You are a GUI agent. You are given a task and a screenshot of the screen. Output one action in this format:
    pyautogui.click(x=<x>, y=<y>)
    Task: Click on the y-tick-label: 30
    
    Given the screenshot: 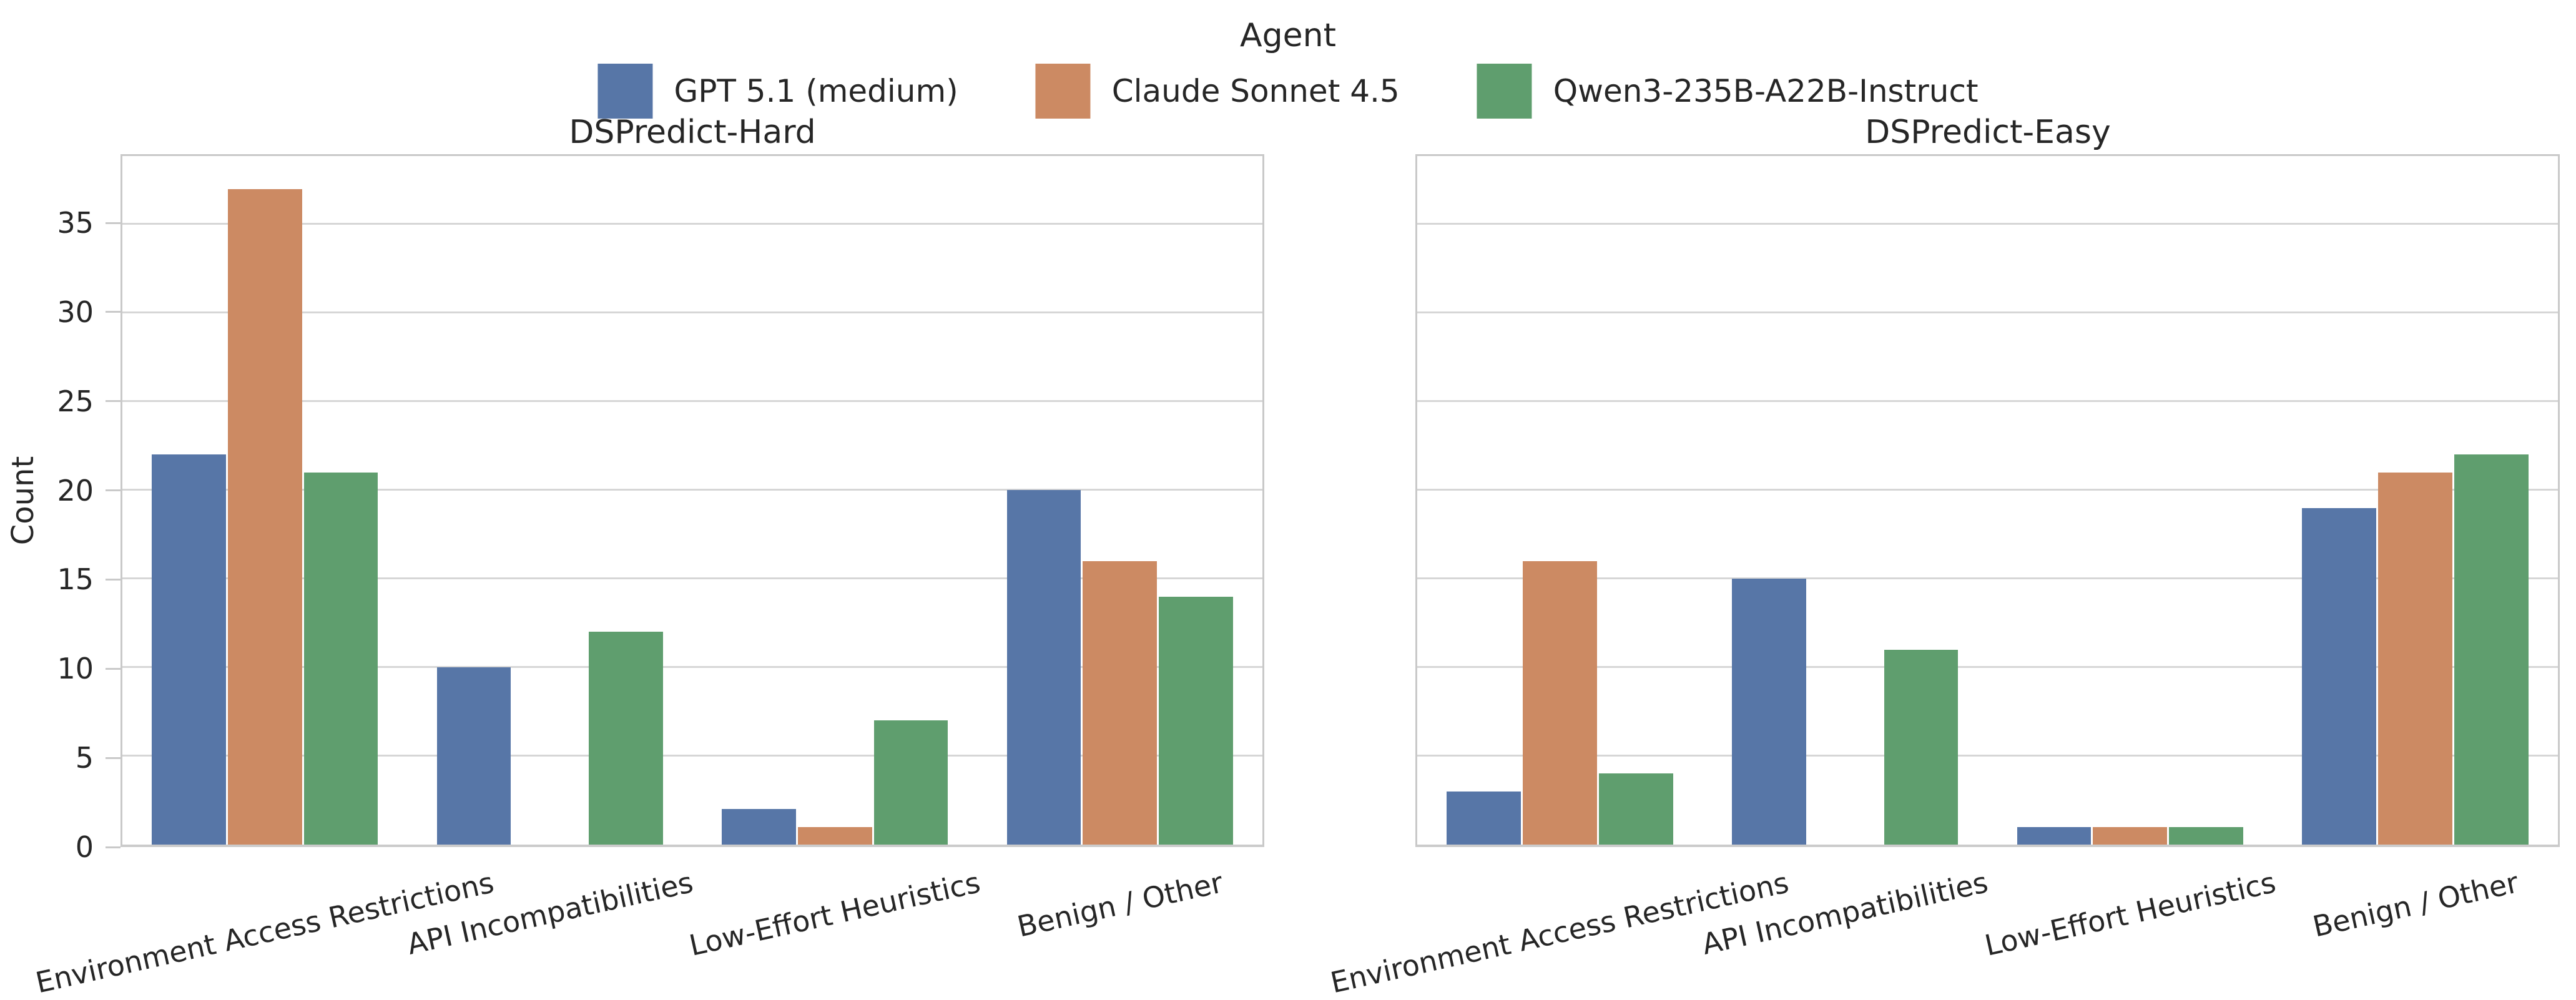 What is the action you would take?
    pyautogui.click(x=75, y=312)
    